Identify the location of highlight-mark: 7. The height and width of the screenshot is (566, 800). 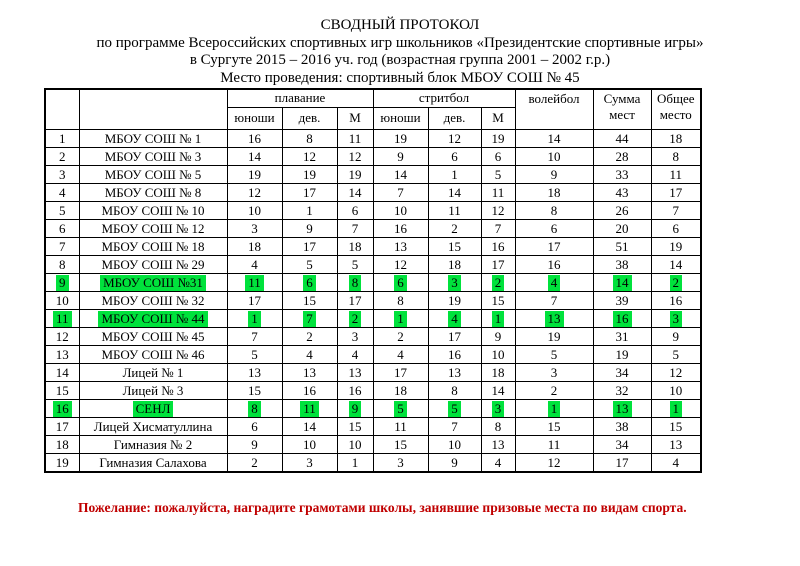
(309, 318).